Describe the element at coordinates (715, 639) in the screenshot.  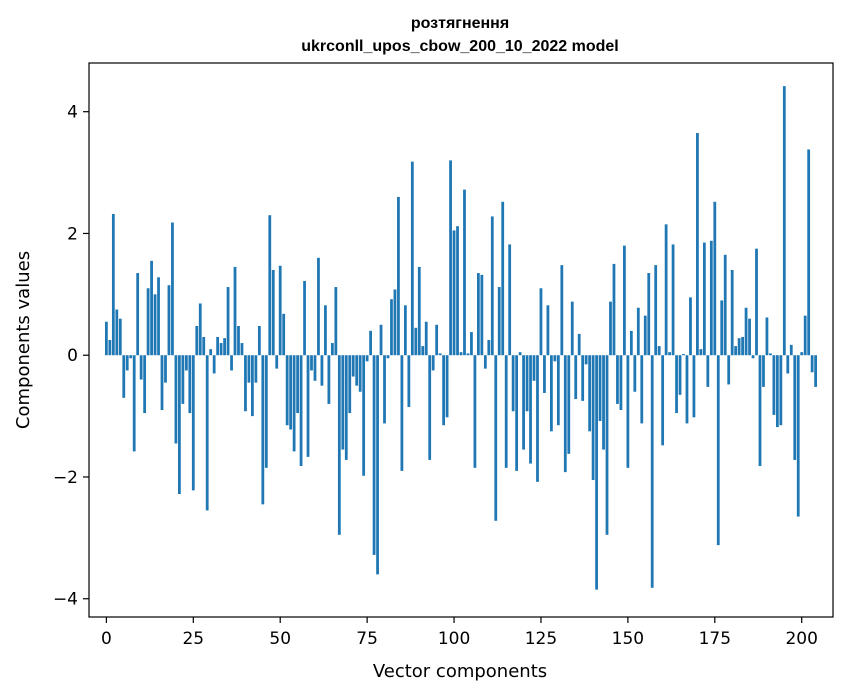
I see `x-tick-label: 175` at that location.